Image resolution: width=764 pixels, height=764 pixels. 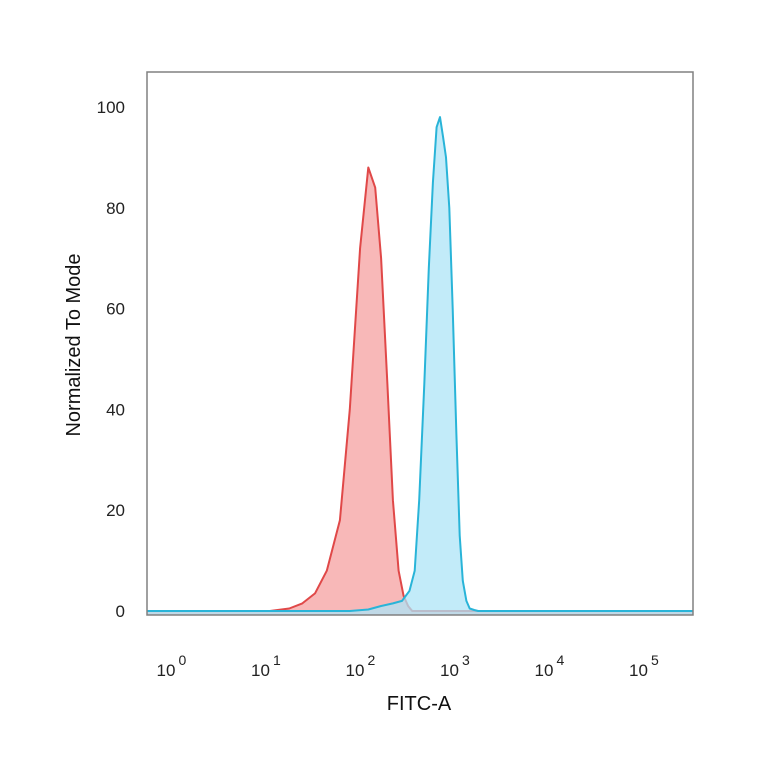 I want to click on x-tick-label: 10¹, so click(x=266, y=666).